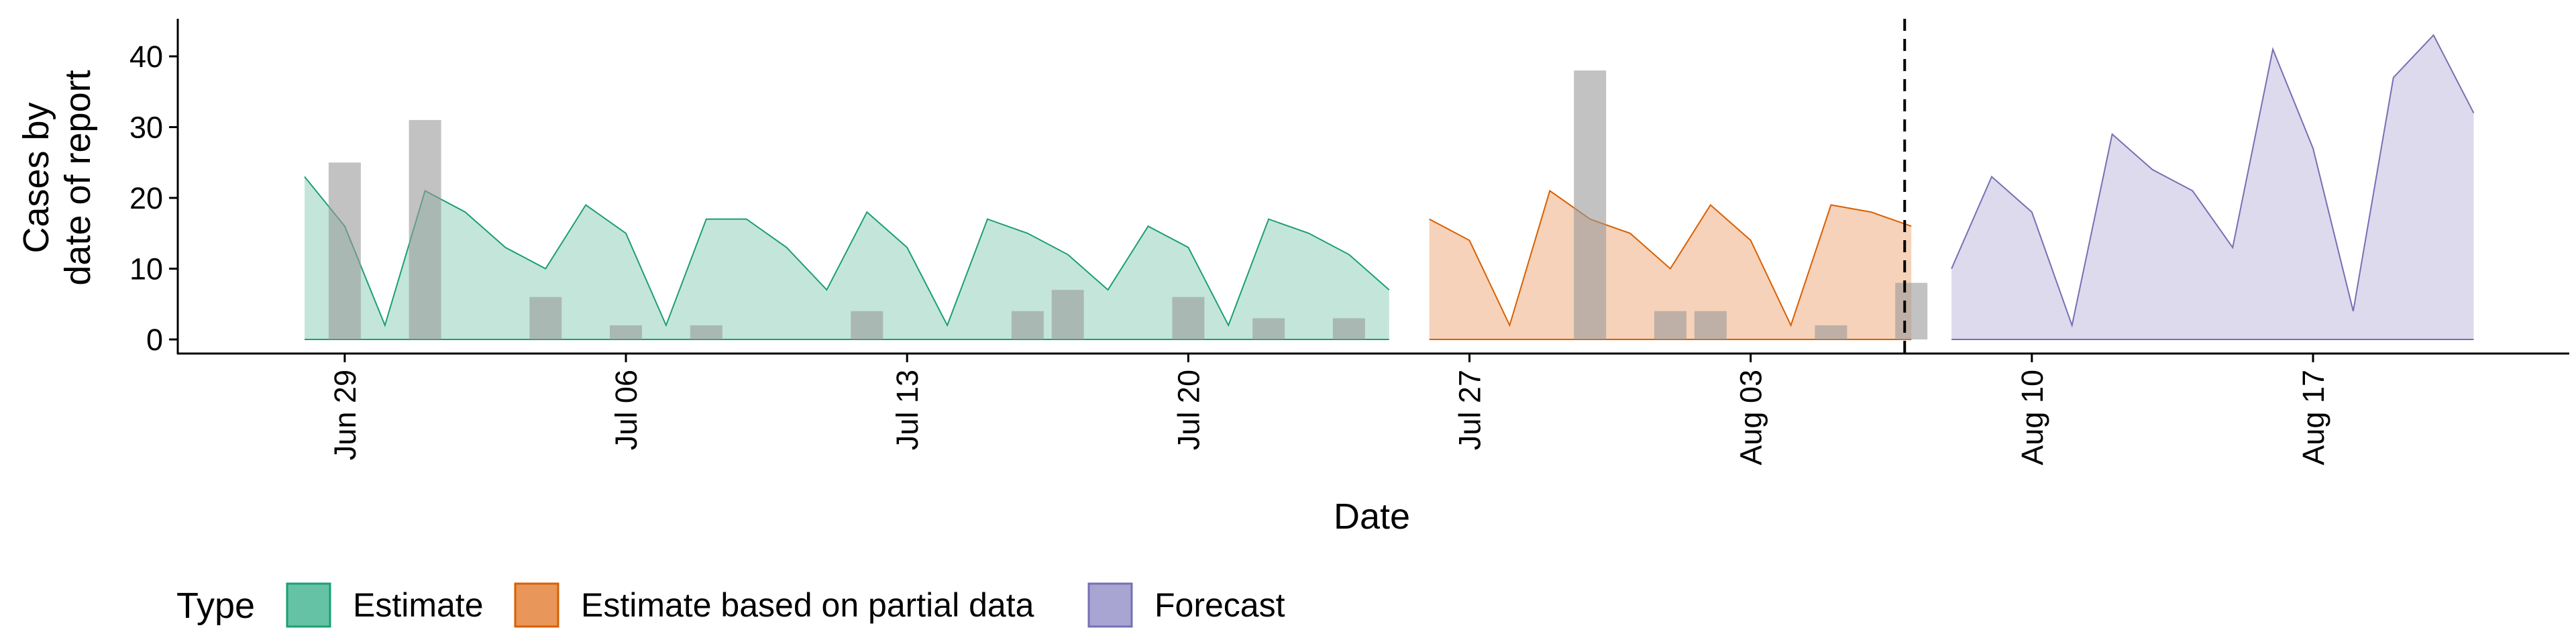 This screenshot has height=644, width=2576. What do you see at coordinates (1372, 516) in the screenshot?
I see `x-axis-title: Date` at bounding box center [1372, 516].